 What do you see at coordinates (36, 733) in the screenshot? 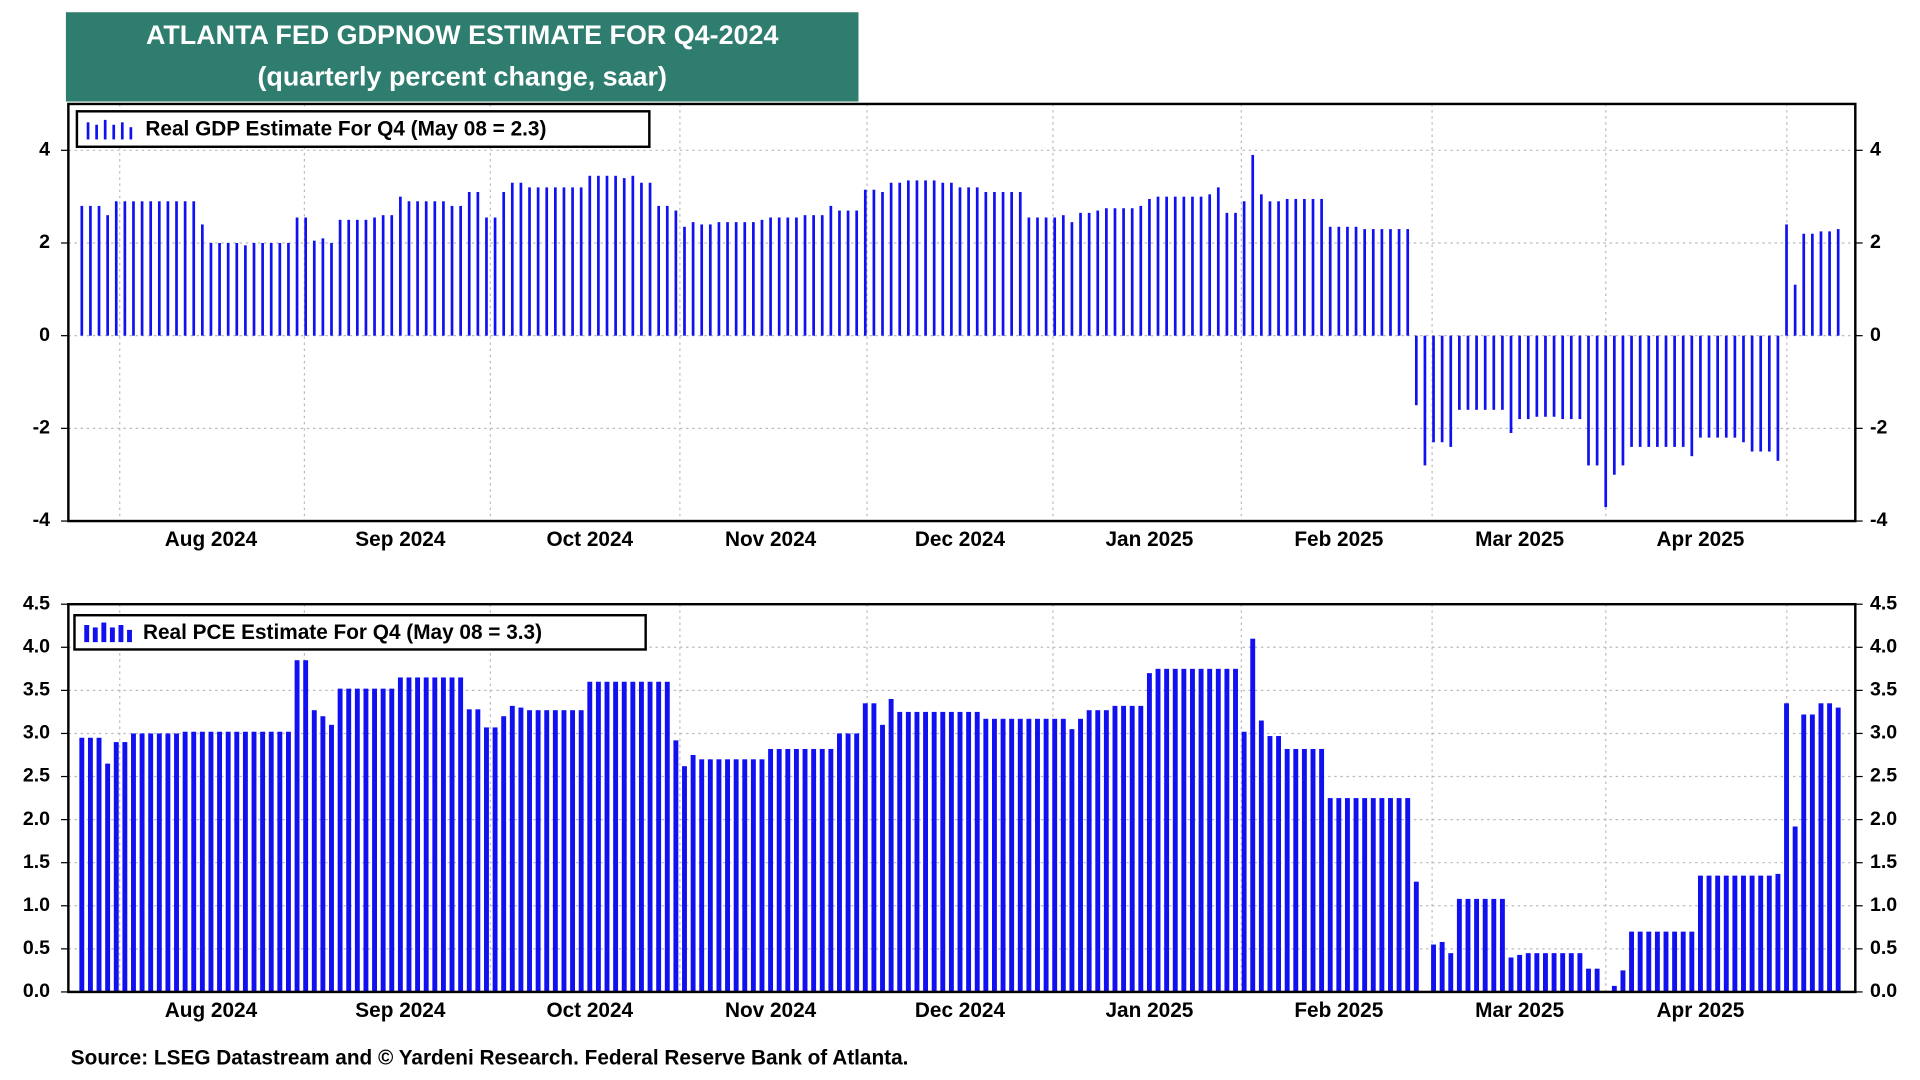
I see `y-tick-label: 3.0` at bounding box center [36, 733].